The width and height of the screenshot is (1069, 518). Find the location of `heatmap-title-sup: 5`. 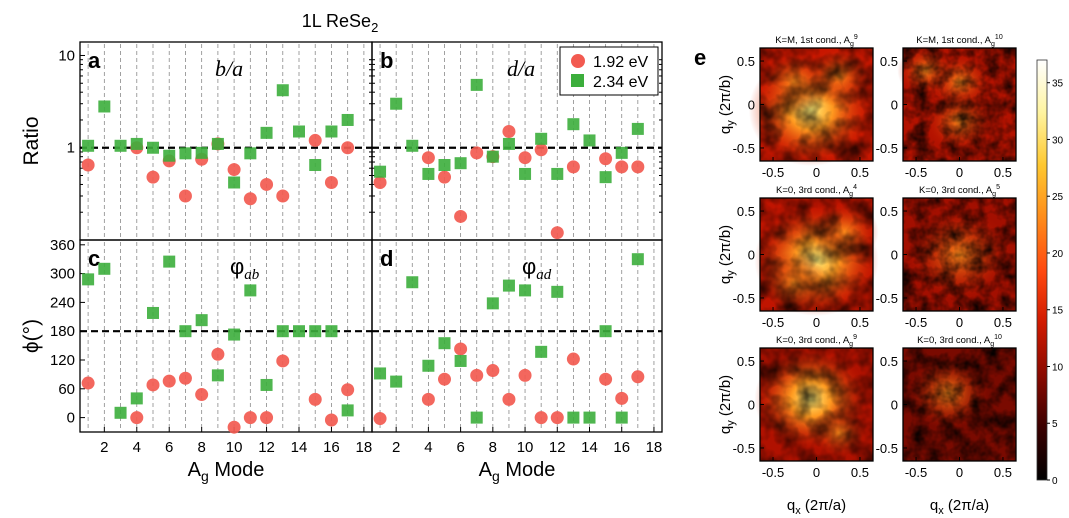

heatmap-title-sup: 5 is located at coordinates (998, 187).